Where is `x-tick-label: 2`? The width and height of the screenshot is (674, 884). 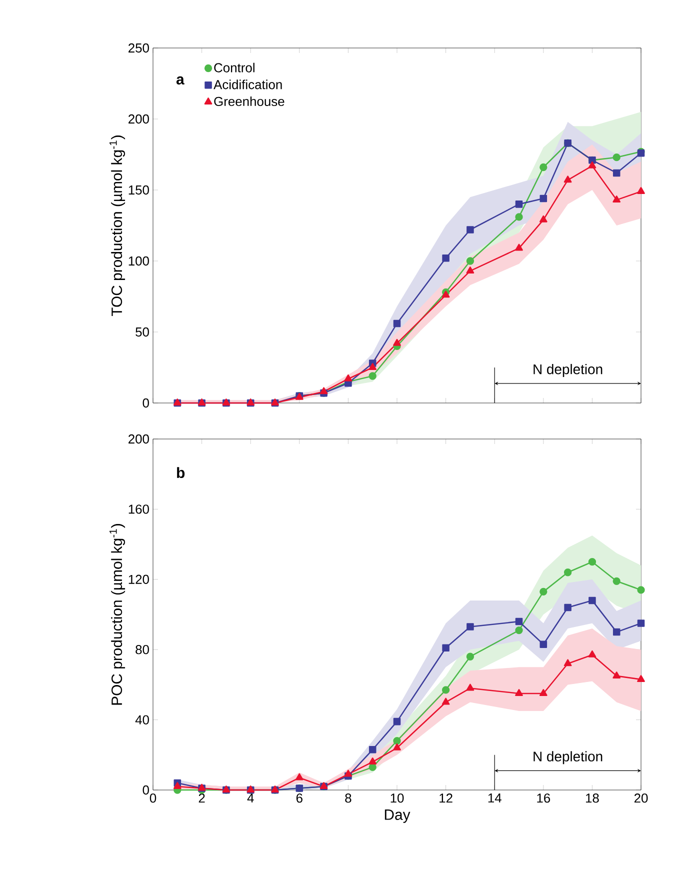
x-tick-label: 2 is located at coordinates (201, 798).